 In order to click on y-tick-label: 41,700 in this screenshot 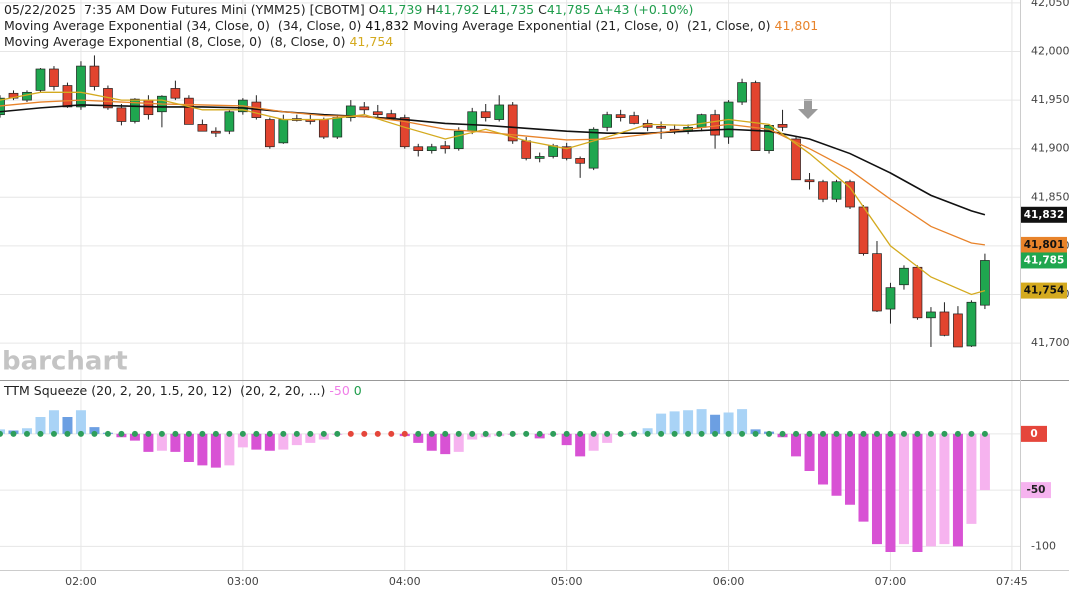, I will do `click(1050, 342)`.